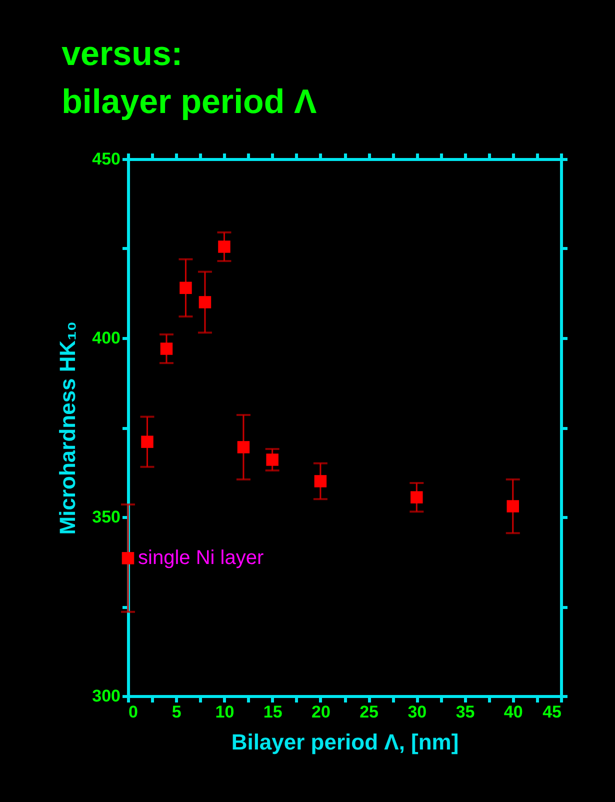  I want to click on y-tick-label: 350, so click(106, 517).